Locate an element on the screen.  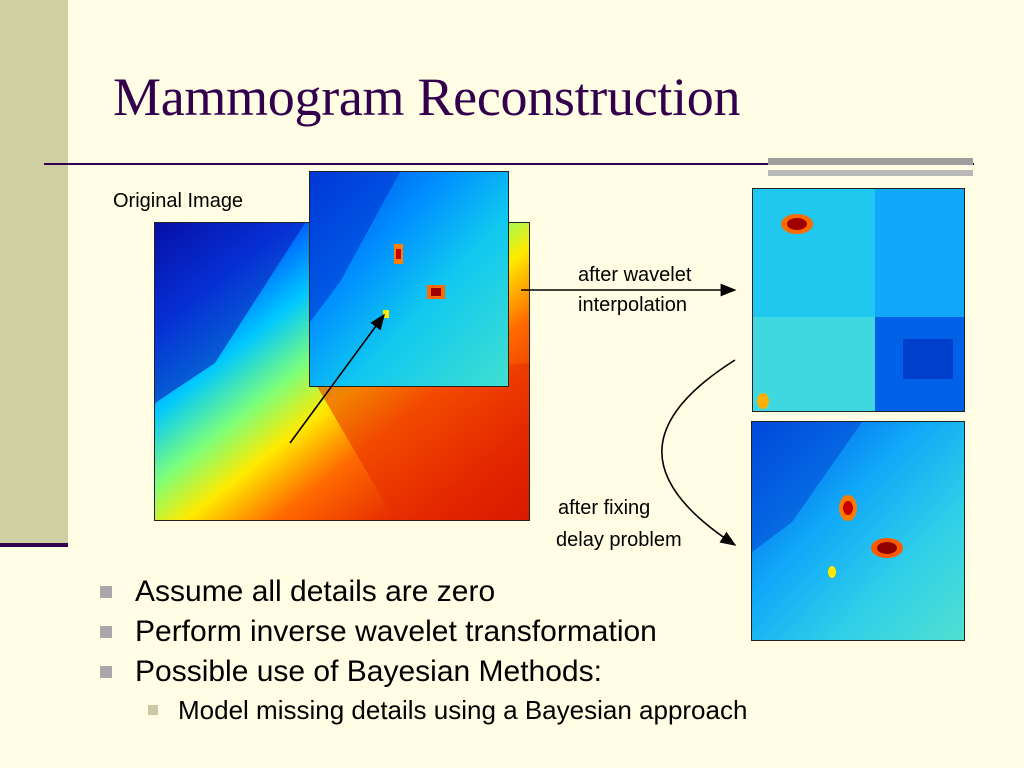
wavelet-label-line1: after wavelet is located at coordinates (635, 275).